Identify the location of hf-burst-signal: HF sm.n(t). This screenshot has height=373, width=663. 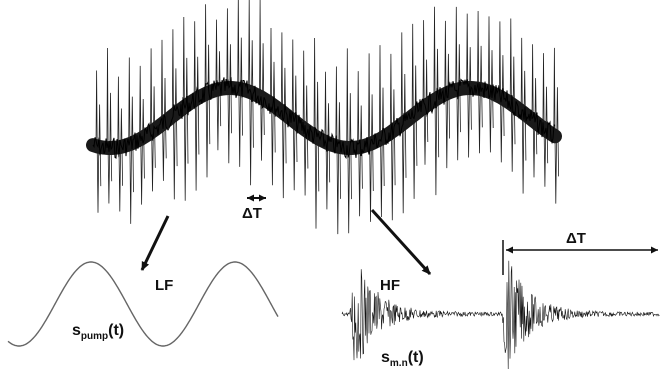
(500, 315).